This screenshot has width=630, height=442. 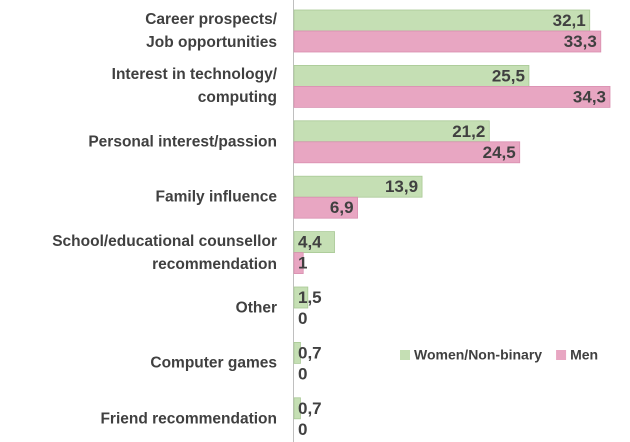 What do you see at coordinates (216, 197) in the screenshot?
I see `category-label: Family influence` at bounding box center [216, 197].